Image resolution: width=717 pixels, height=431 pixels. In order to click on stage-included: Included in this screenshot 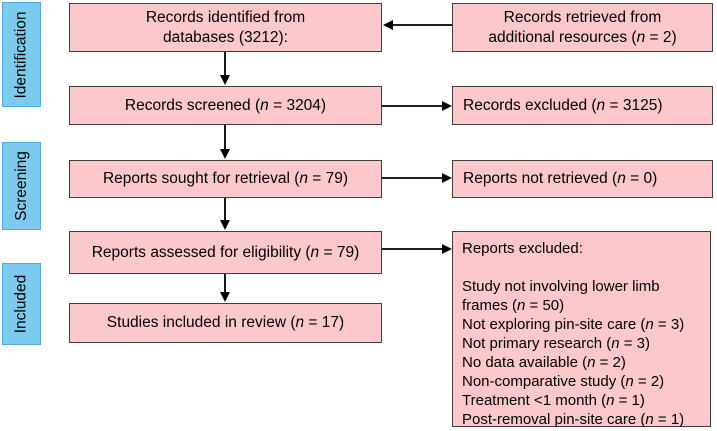, I will do `click(21, 304)`.